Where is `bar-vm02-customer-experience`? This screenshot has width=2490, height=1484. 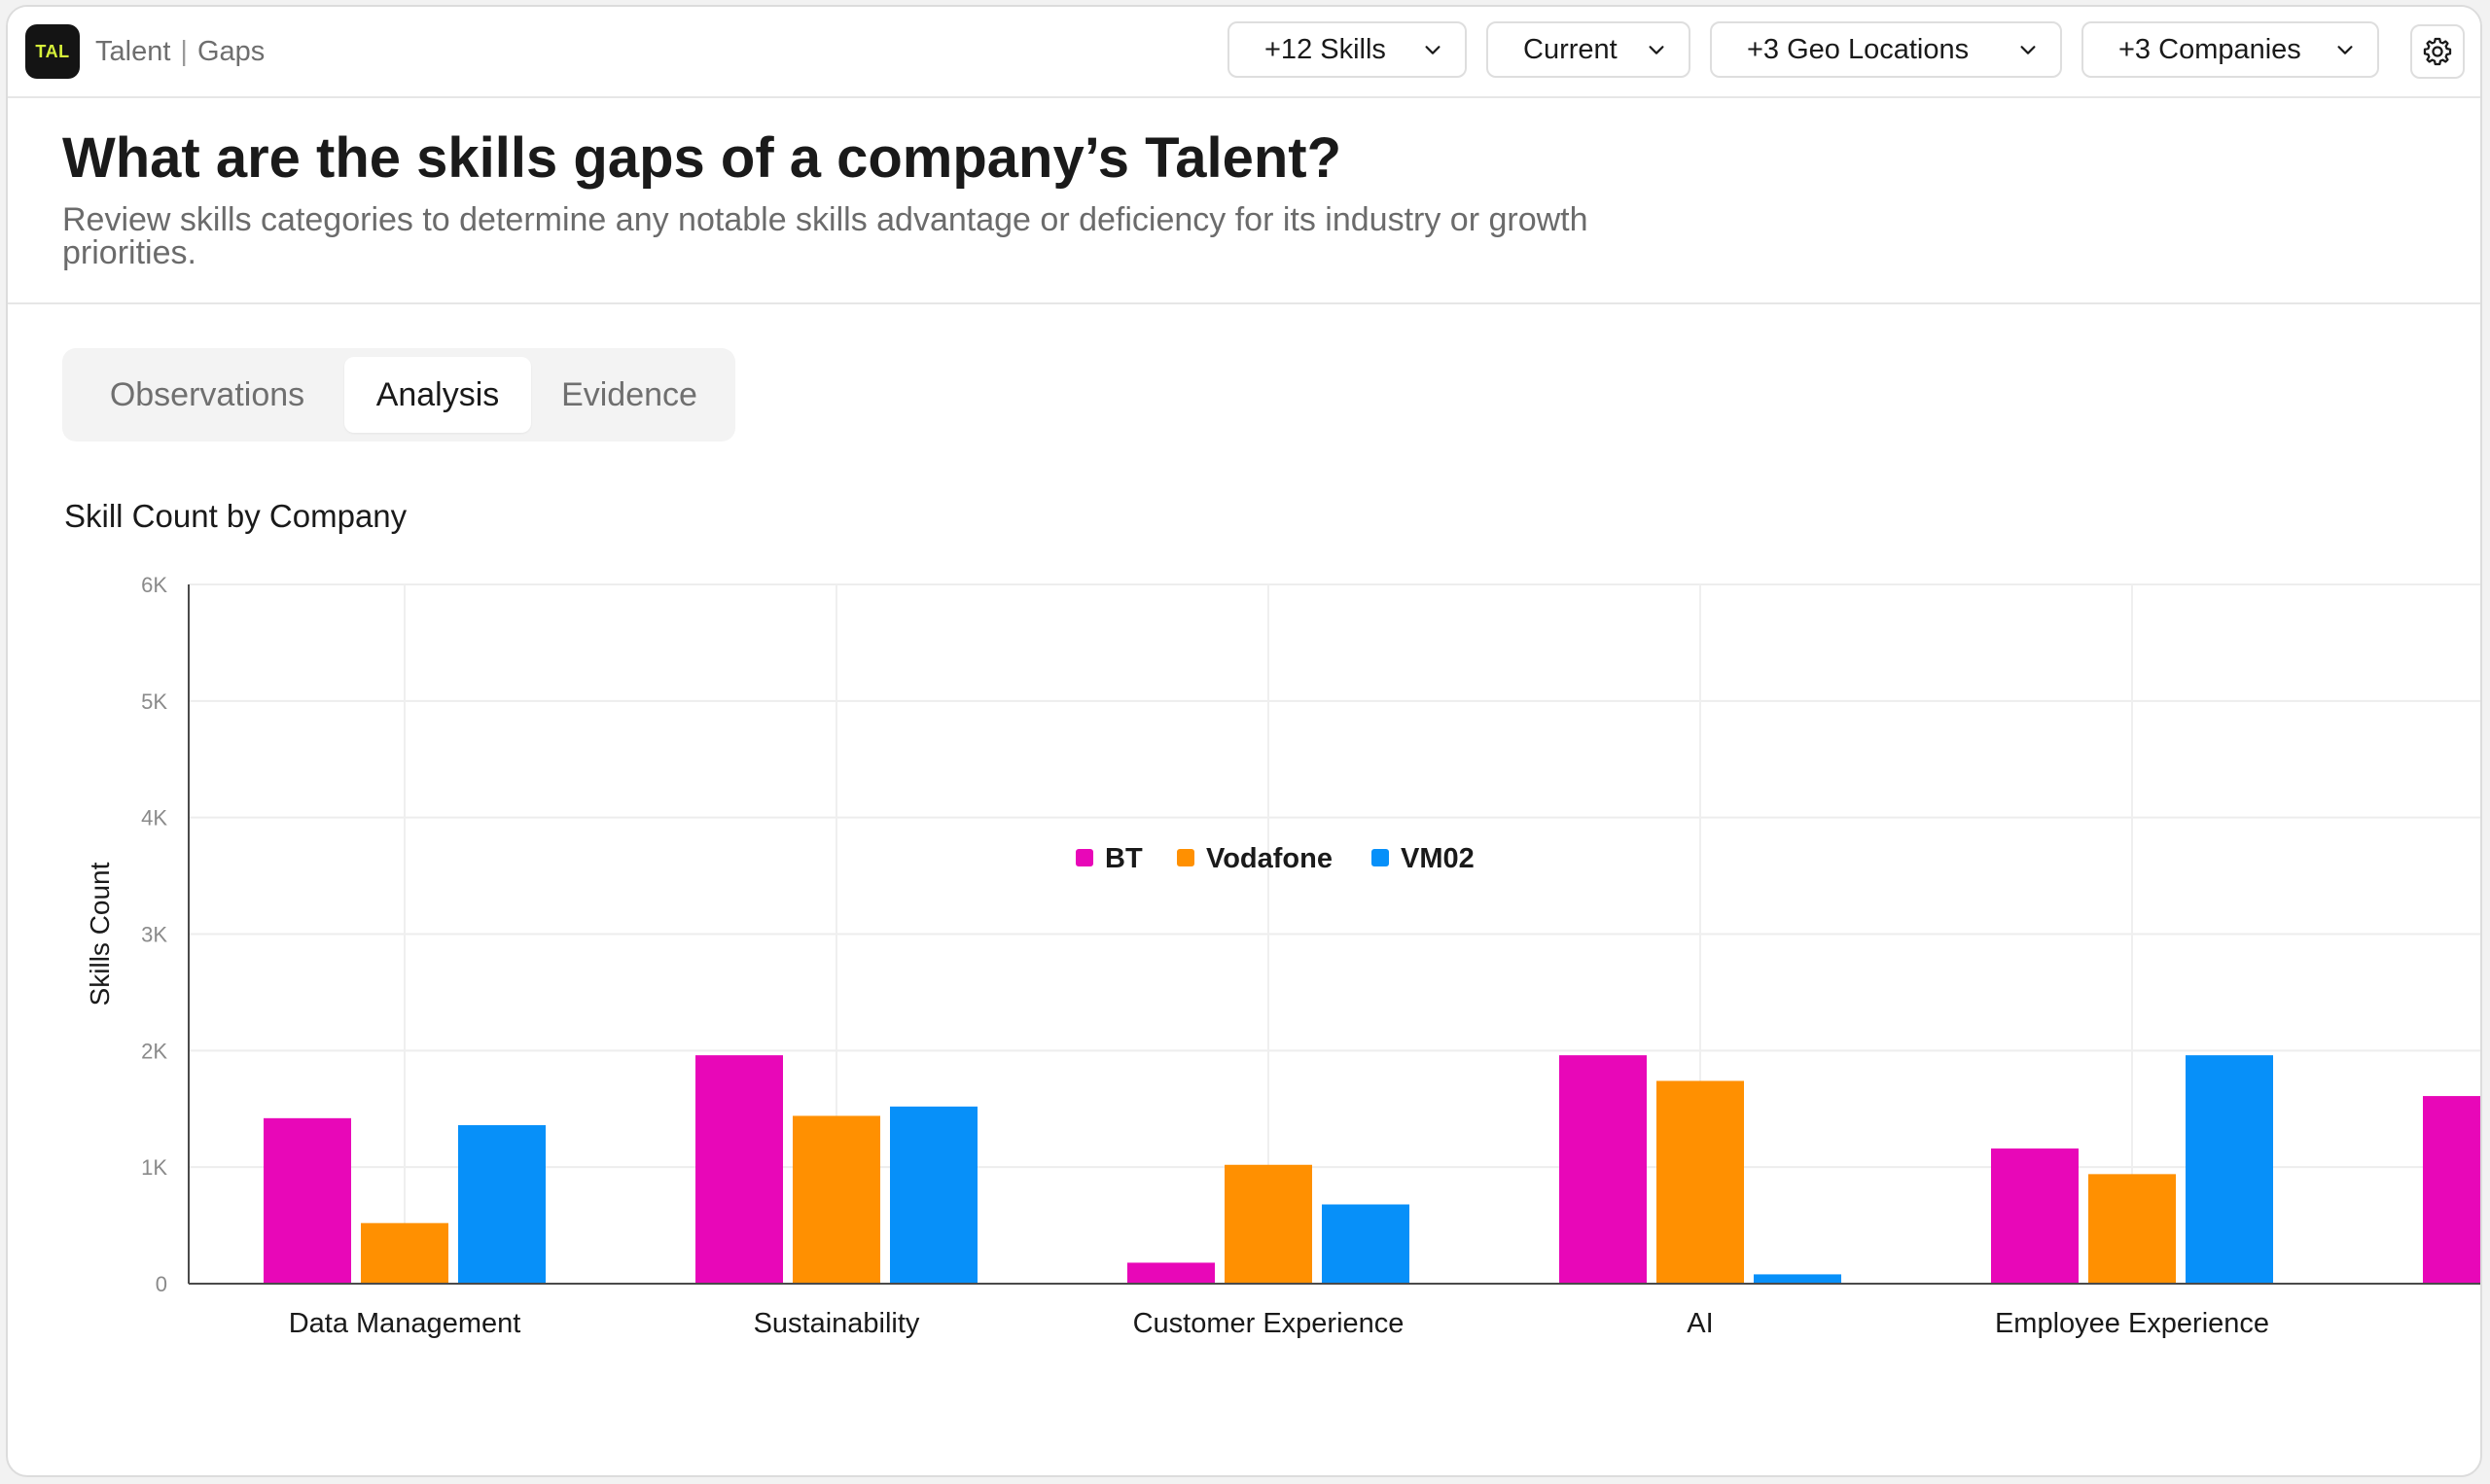
bar-vm02-customer-experience is located at coordinates (1365, 1244).